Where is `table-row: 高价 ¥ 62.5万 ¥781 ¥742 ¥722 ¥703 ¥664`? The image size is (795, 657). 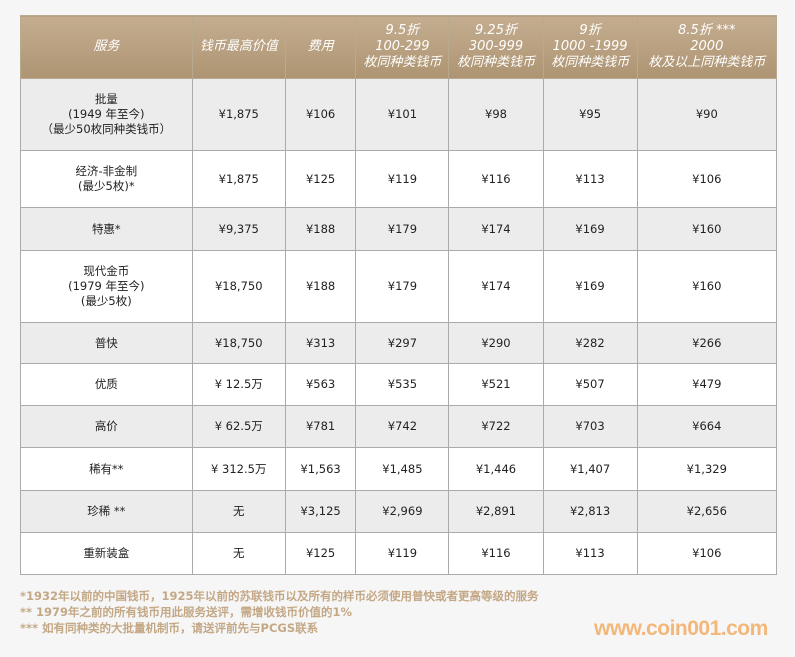
table-row: 高价 ¥ 62.5万 ¥781 ¥742 ¥722 ¥703 ¥664 is located at coordinates (399, 426).